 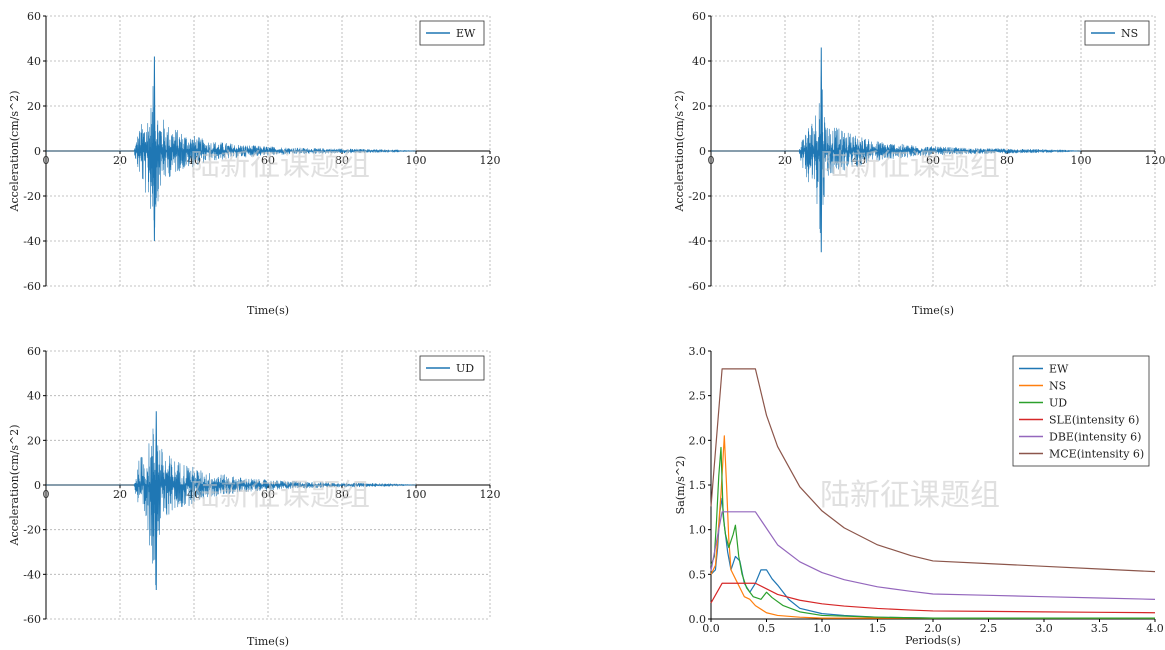 What do you see at coordinates (933, 628) in the screenshot?
I see `x-tick-label: 2.0` at bounding box center [933, 628].